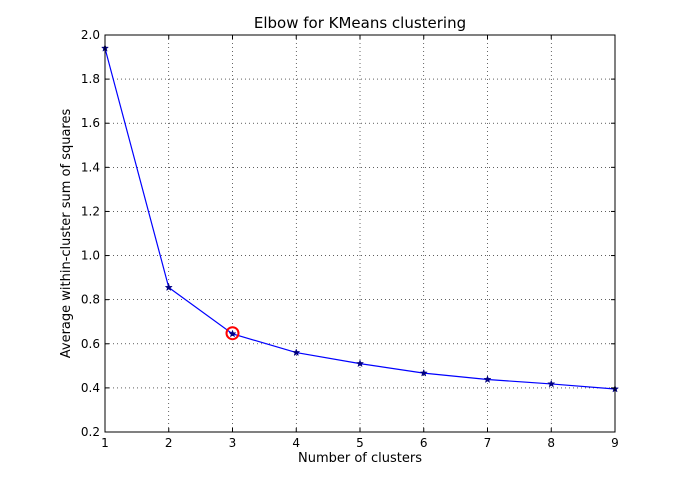 Image resolution: width=679 pixels, height=480 pixels. I want to click on y-tick-label: 0.6, so click(90, 344).